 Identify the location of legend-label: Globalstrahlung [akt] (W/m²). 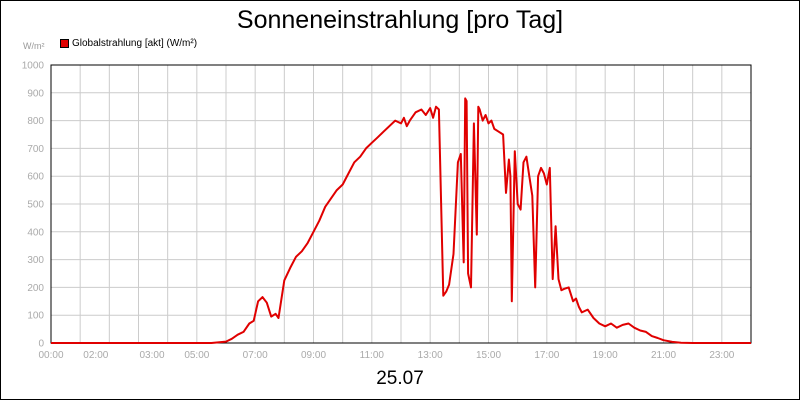
(135, 43).